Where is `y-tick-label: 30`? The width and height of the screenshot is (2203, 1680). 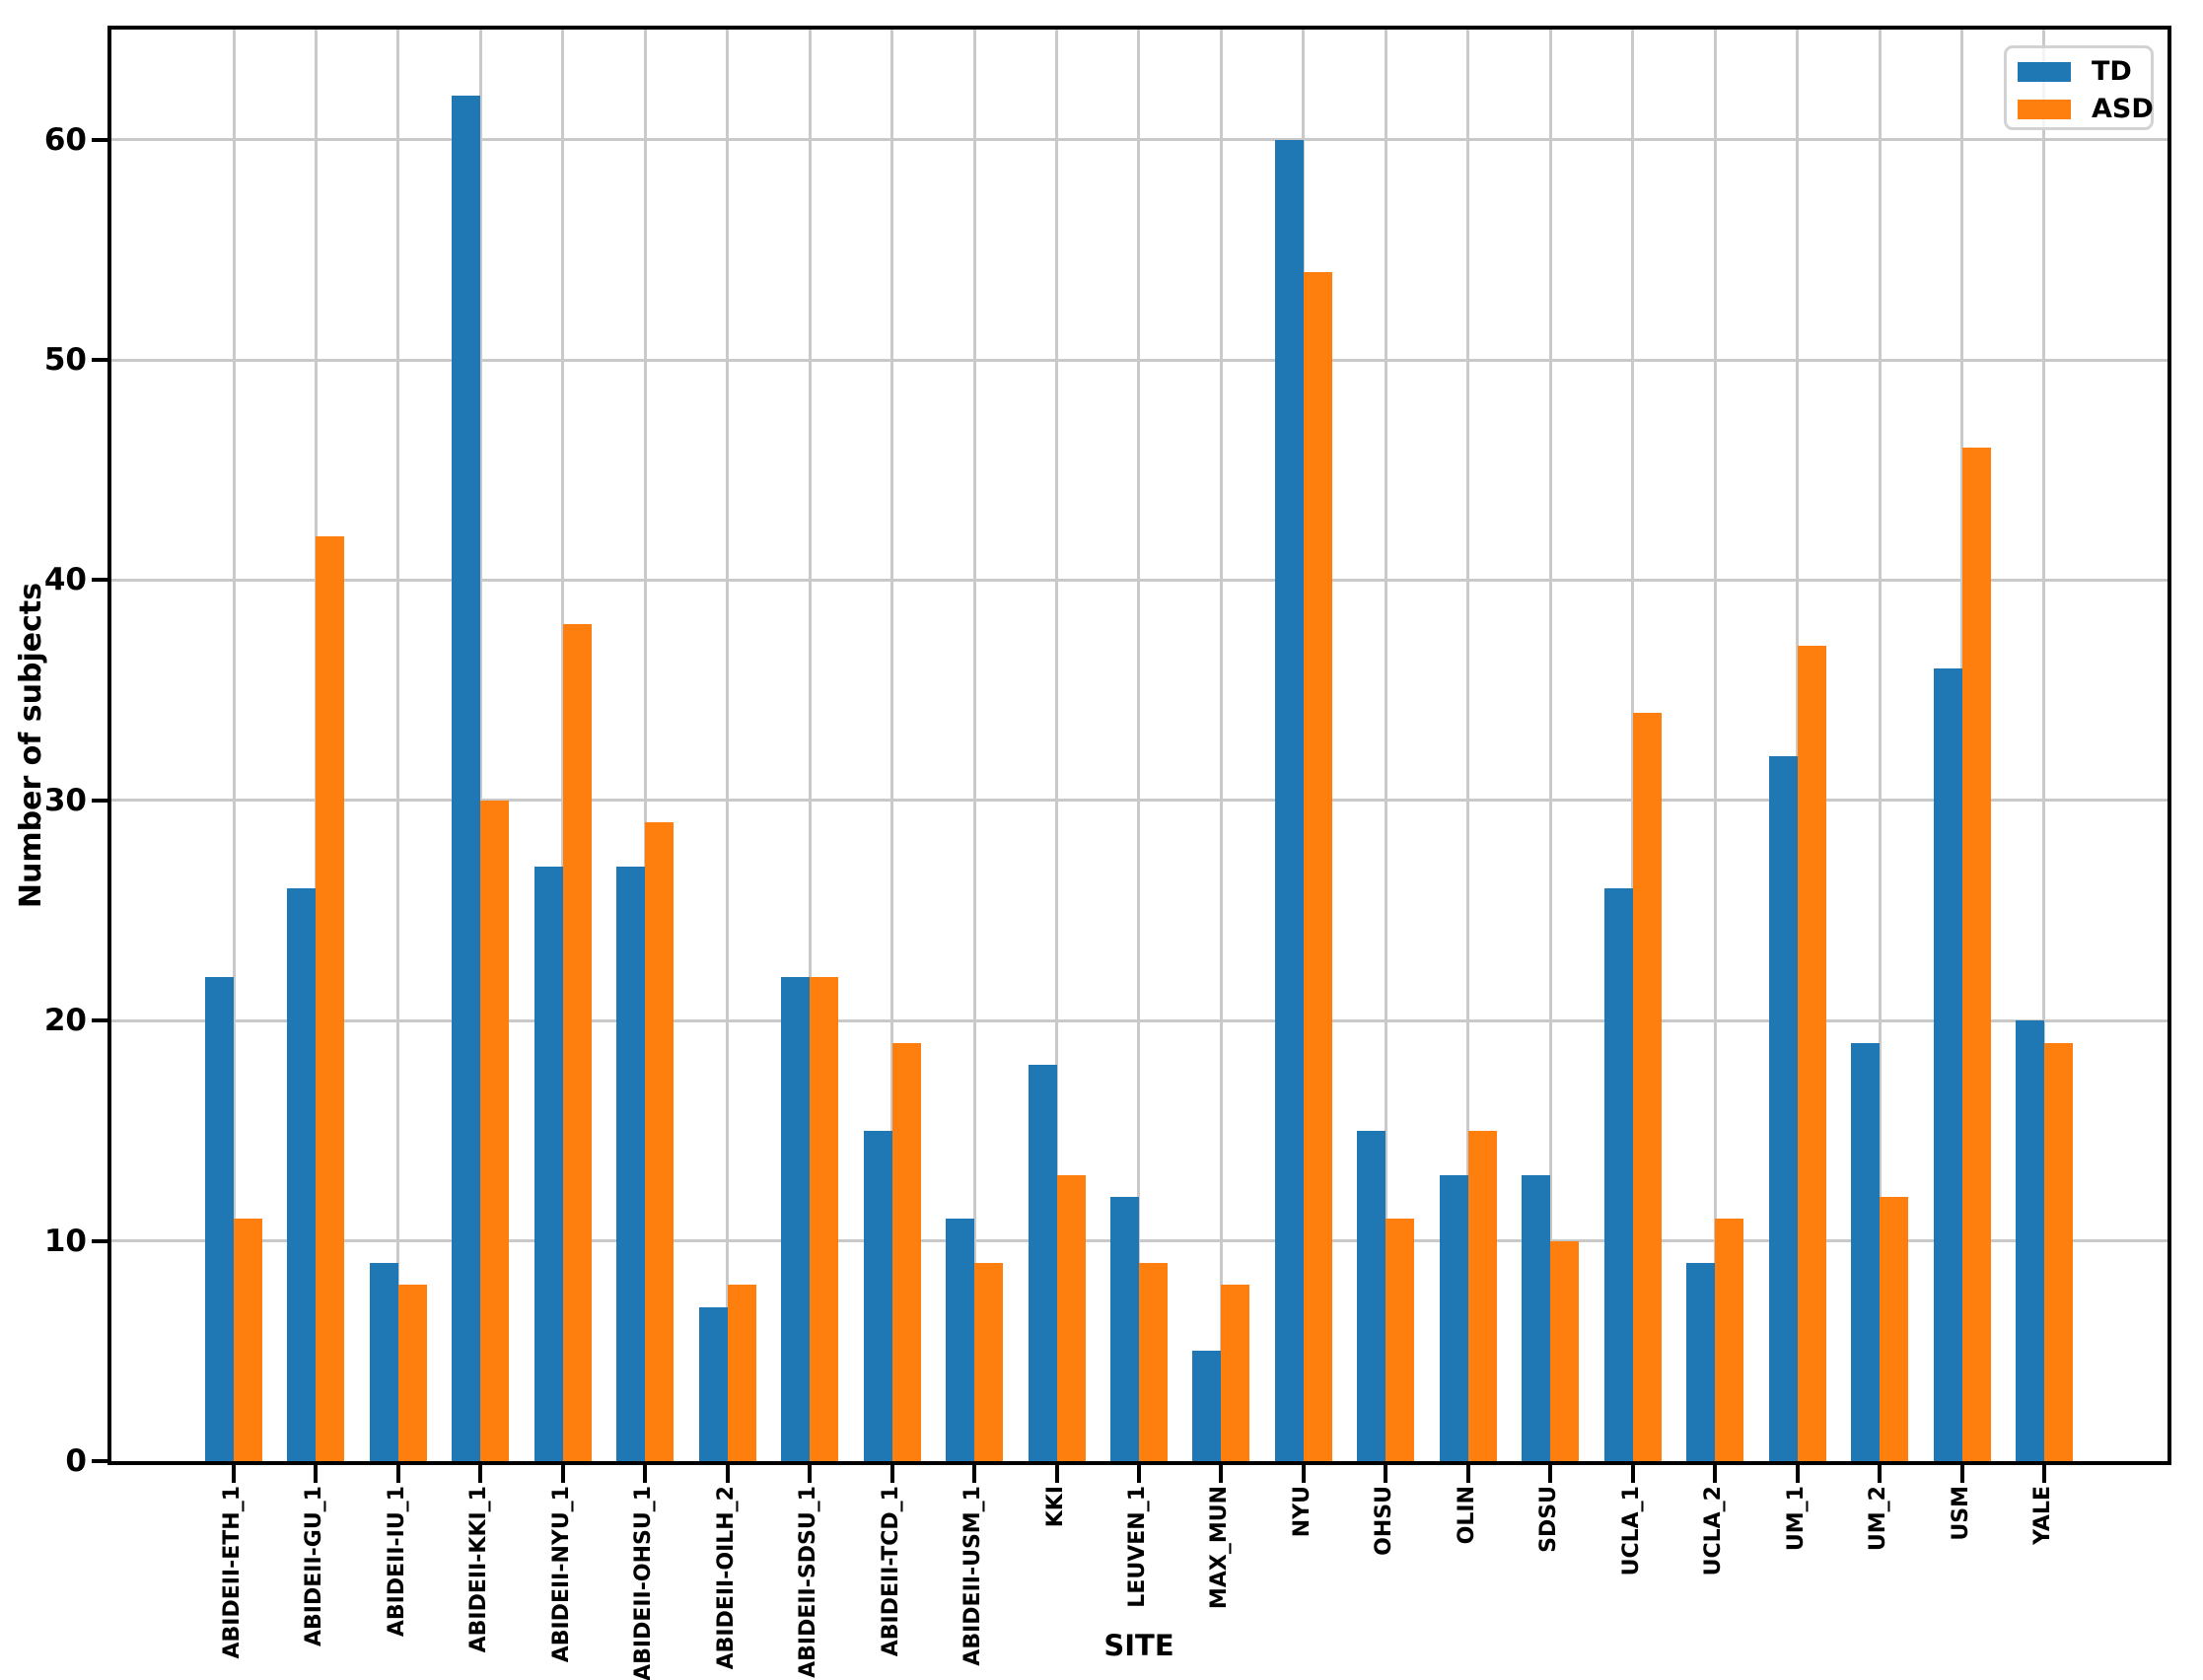
y-tick-label: 30 is located at coordinates (65, 800).